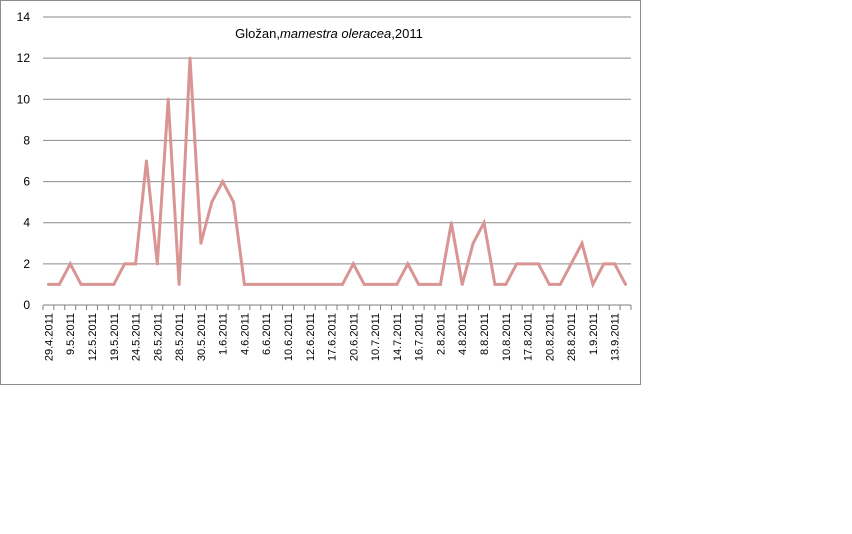 The image size is (852, 534). Describe the element at coordinates (137, 337) in the screenshot. I see `x-tick-label: 24.5.2011` at that location.